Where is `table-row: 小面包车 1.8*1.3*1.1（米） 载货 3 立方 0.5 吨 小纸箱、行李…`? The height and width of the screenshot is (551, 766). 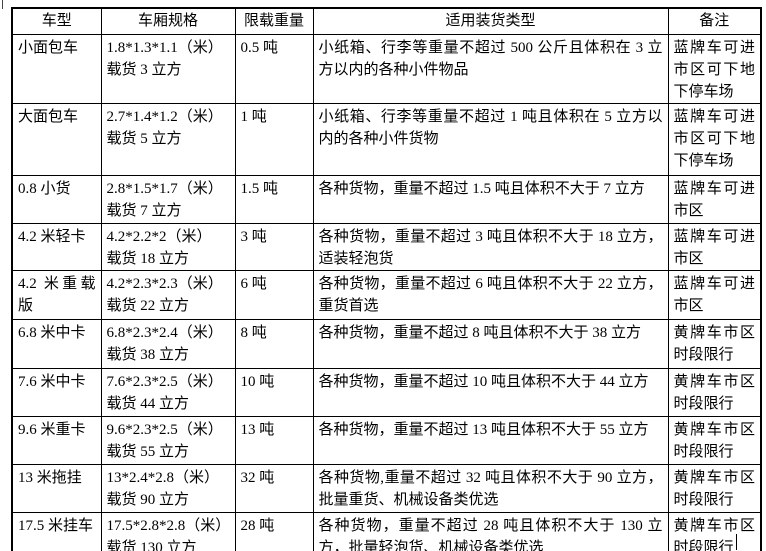 table-row: 小面包车 1.8*1.3*1.1（米） 载货 3 立方 0.5 吨 小纸箱、行李… is located at coordinates (386, 69).